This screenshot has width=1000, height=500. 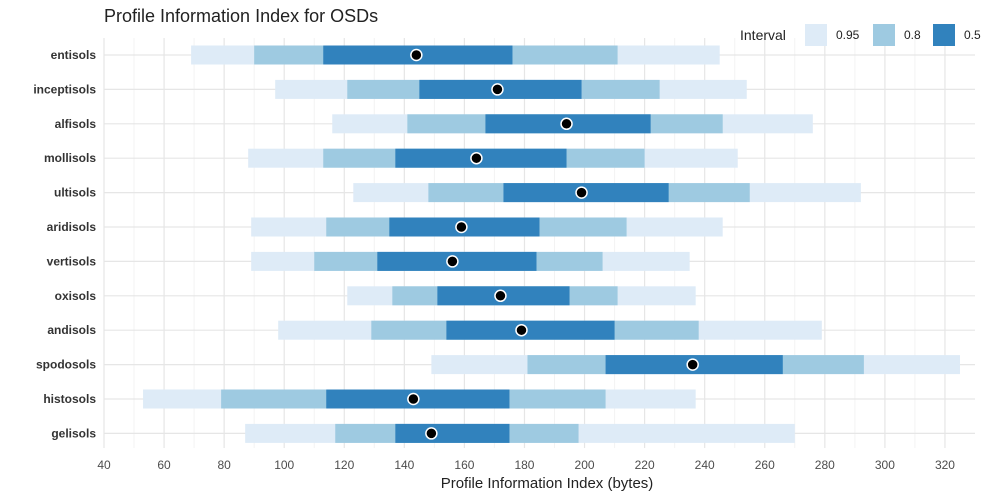 I want to click on point-aridisols, so click(x=461, y=227).